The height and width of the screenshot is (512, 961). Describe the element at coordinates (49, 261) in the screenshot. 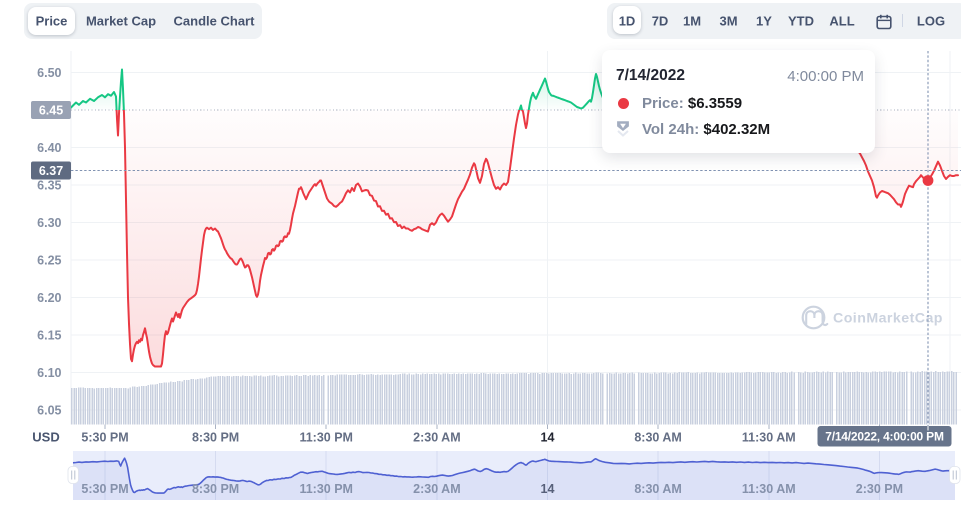

I see `svg-text: 6.25` at that location.